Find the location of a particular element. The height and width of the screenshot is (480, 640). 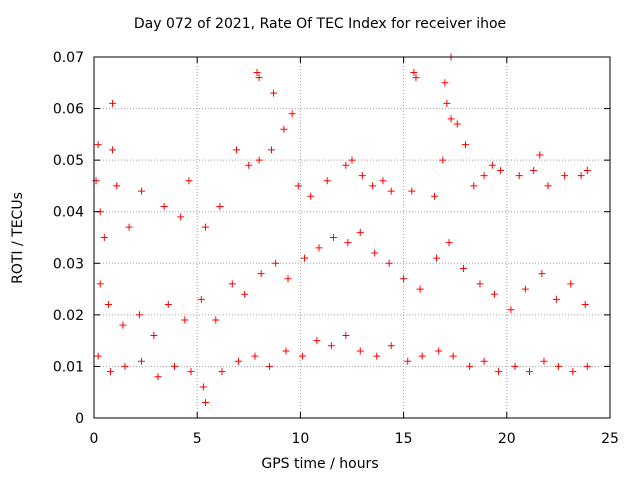

x-axis-label: GPS time / hours is located at coordinates (320, 464).